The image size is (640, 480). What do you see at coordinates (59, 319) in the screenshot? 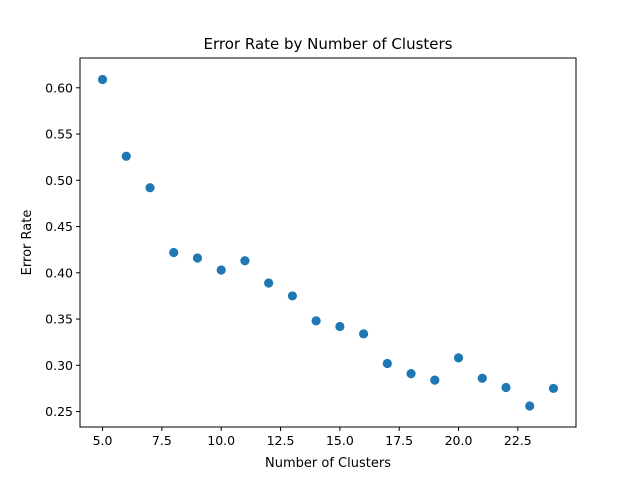
I see `y-tick-label: 0.35` at bounding box center [59, 319].